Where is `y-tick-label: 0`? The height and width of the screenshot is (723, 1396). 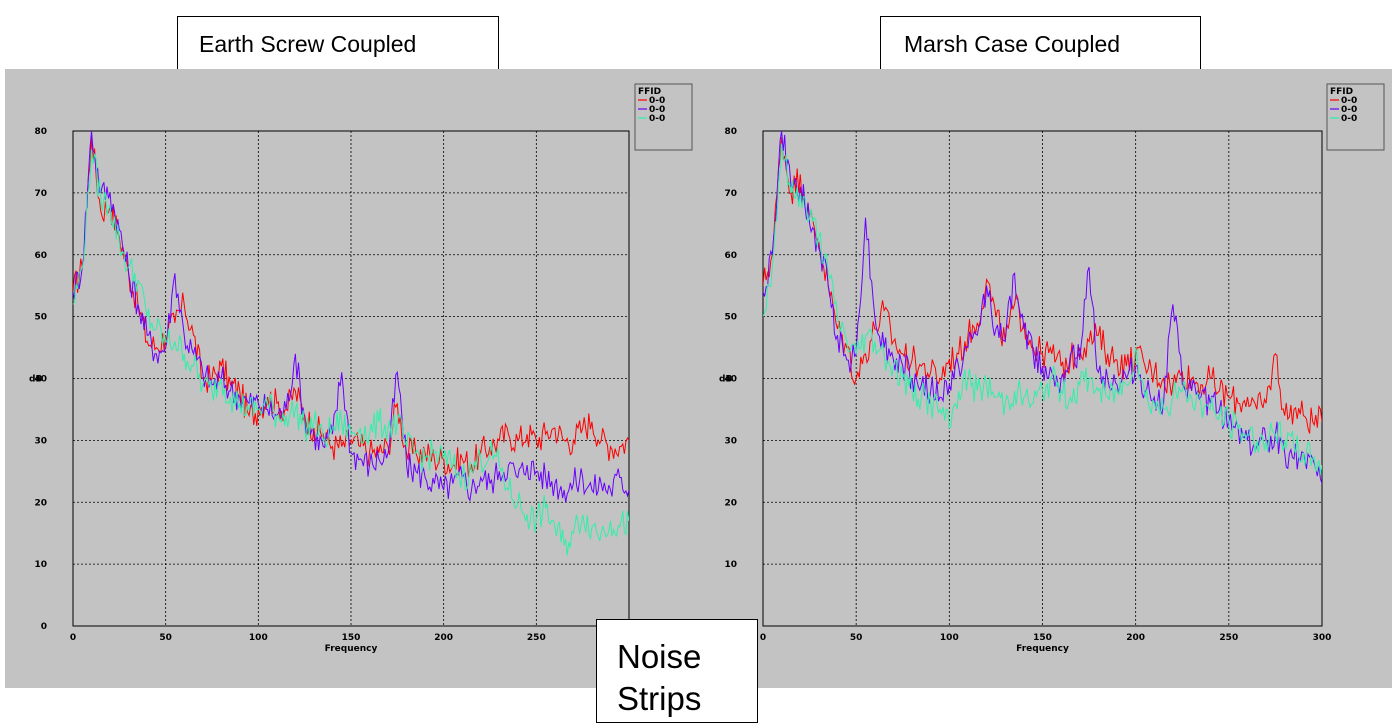
y-tick-label: 0 is located at coordinates (44, 627).